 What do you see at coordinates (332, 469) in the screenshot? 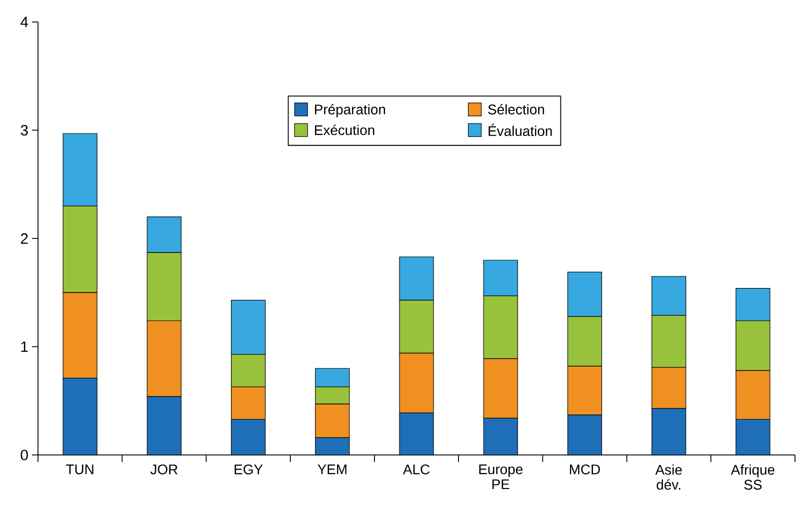
I see `x-tick-label: YEM` at bounding box center [332, 469].